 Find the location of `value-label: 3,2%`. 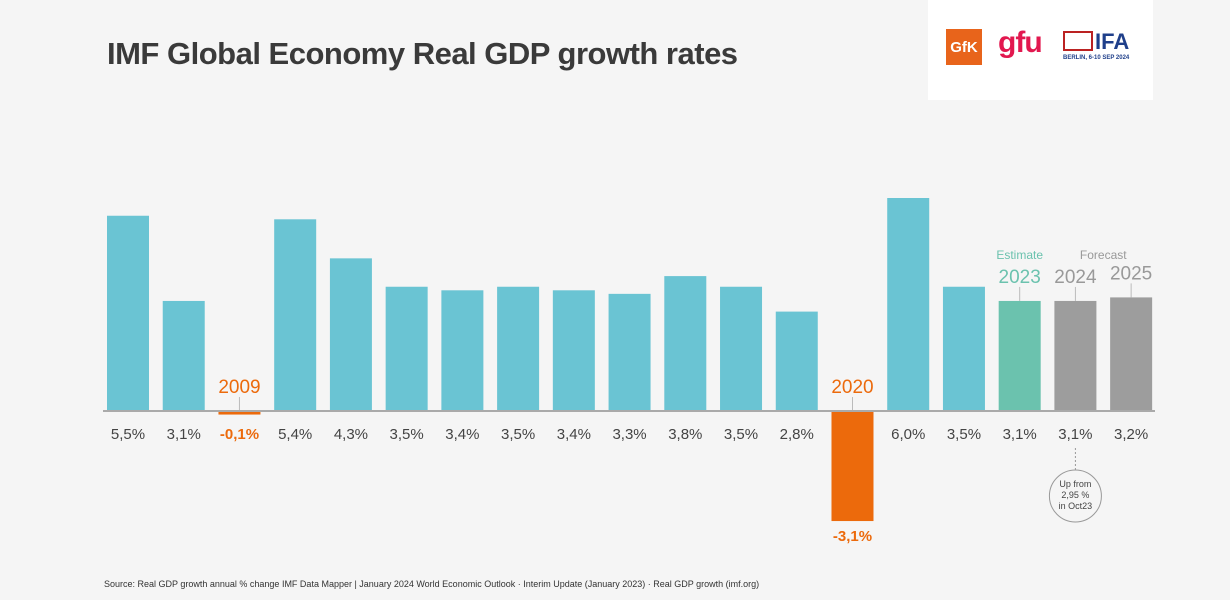

value-label: 3,2% is located at coordinates (1131, 434).